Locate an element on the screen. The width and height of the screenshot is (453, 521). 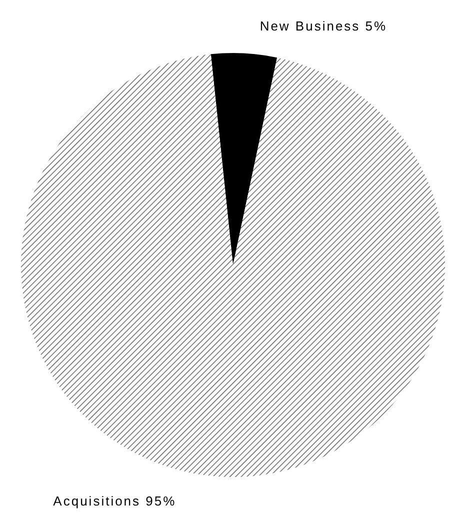
pie-slice is located at coordinates (244, 159).